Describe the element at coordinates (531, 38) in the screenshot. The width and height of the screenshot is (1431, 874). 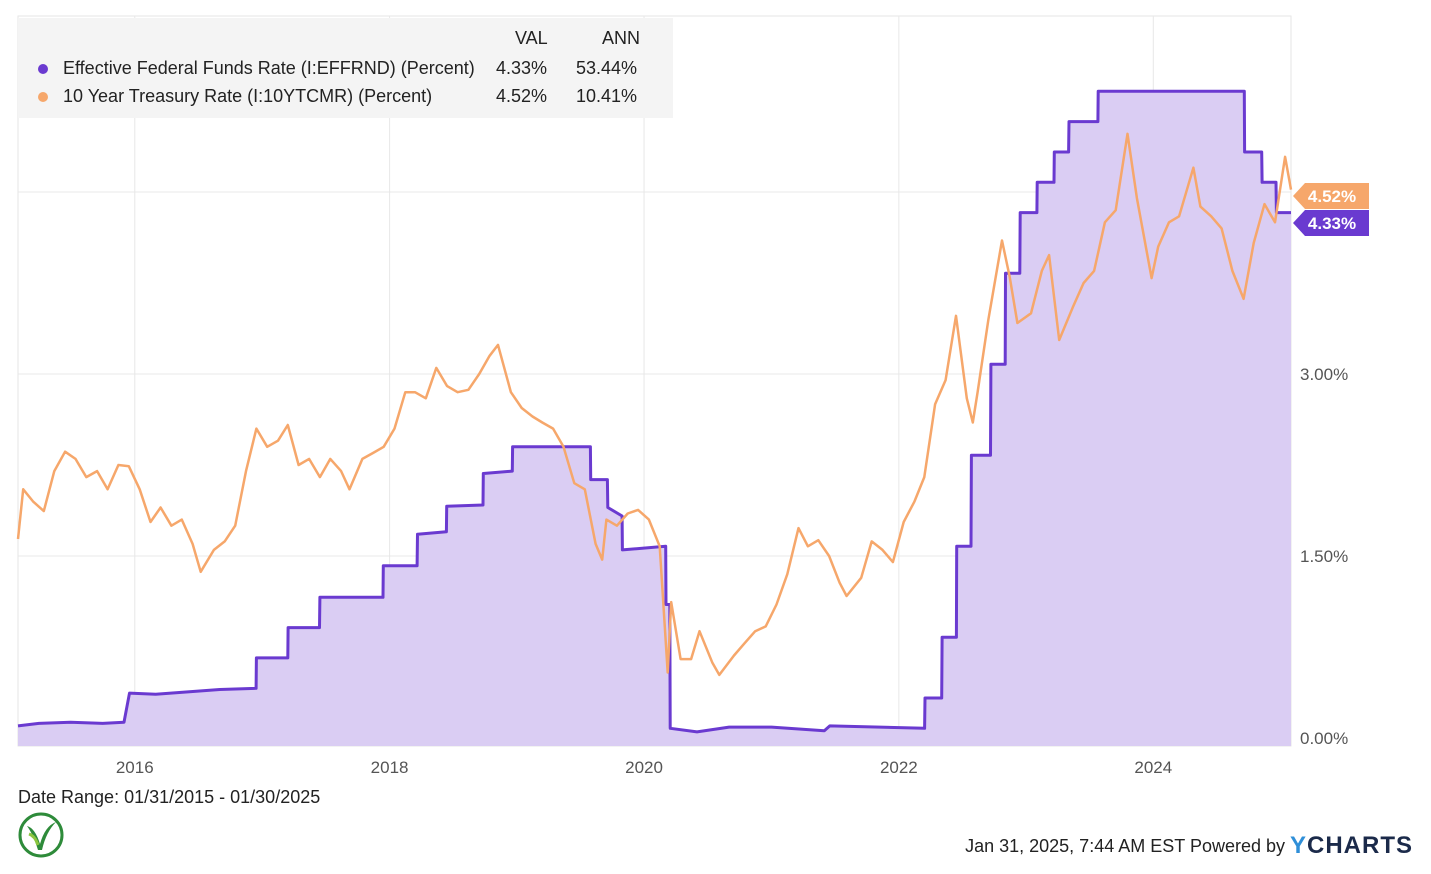
I see `legend-header-val: VAL` at that location.